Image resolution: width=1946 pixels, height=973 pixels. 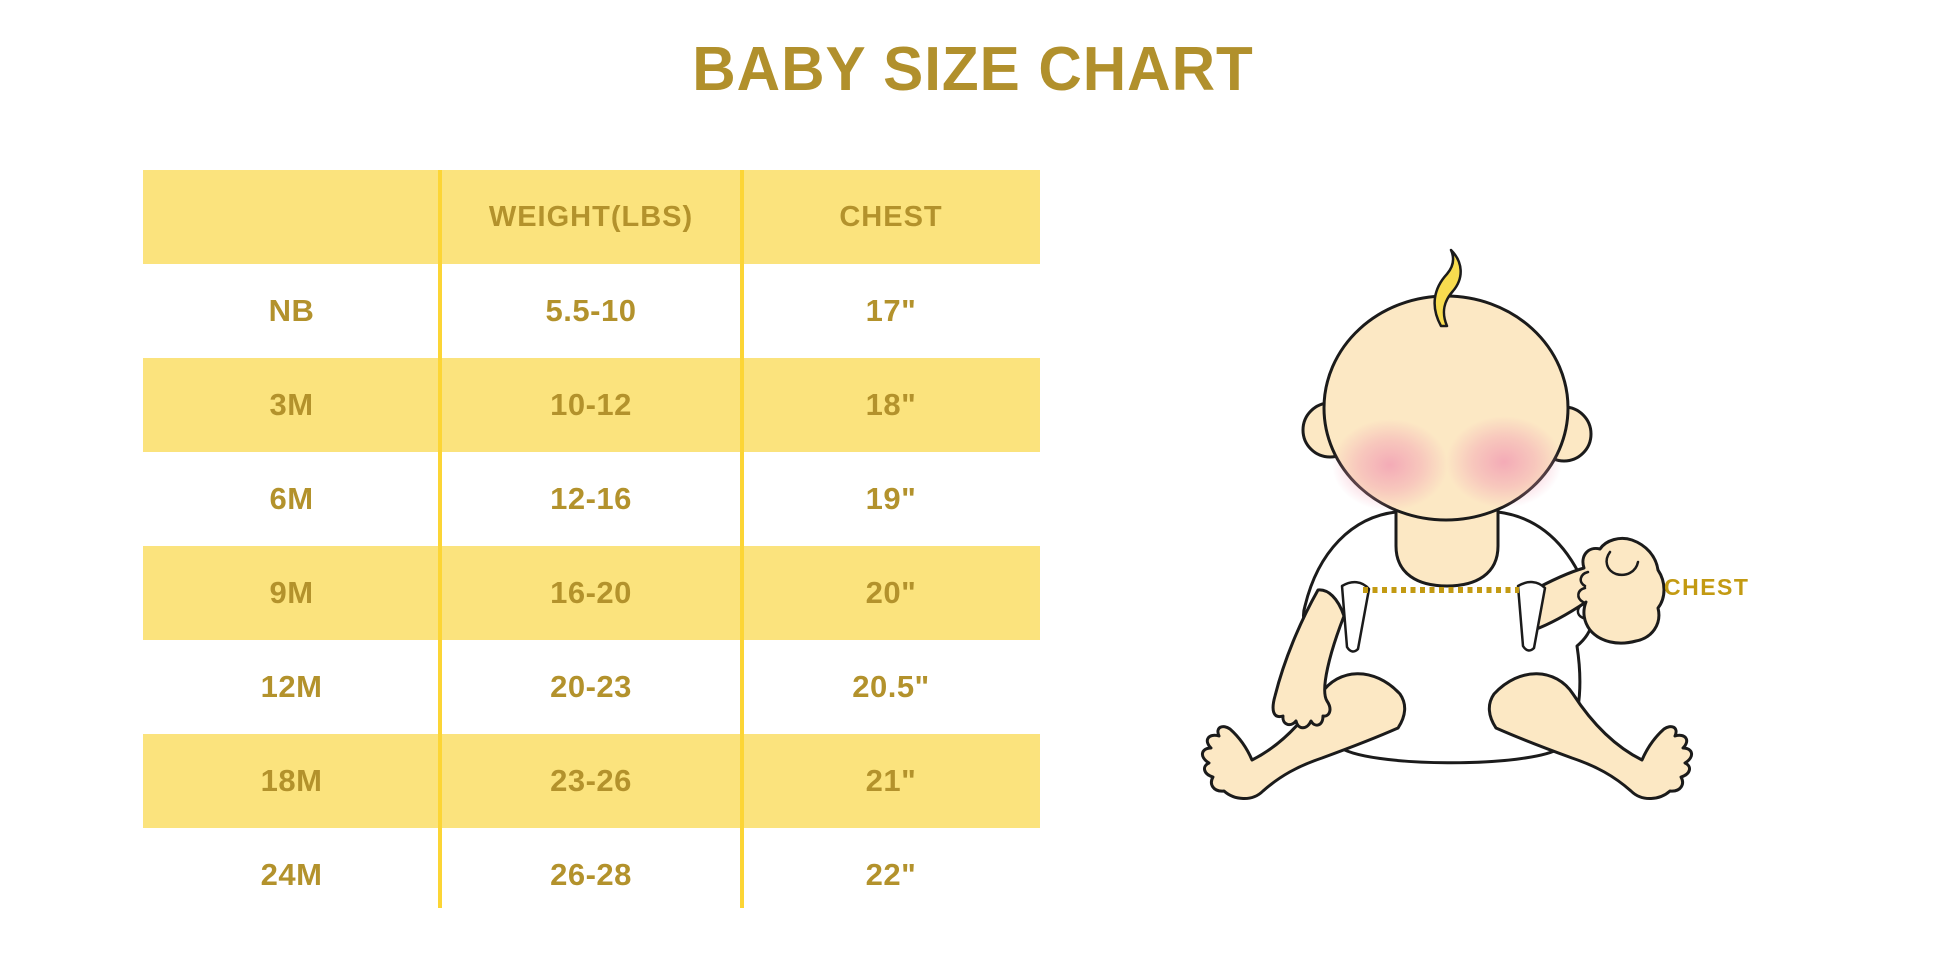 I want to click on table-row: 9M 16-20 20", so click(x=591, y=593).